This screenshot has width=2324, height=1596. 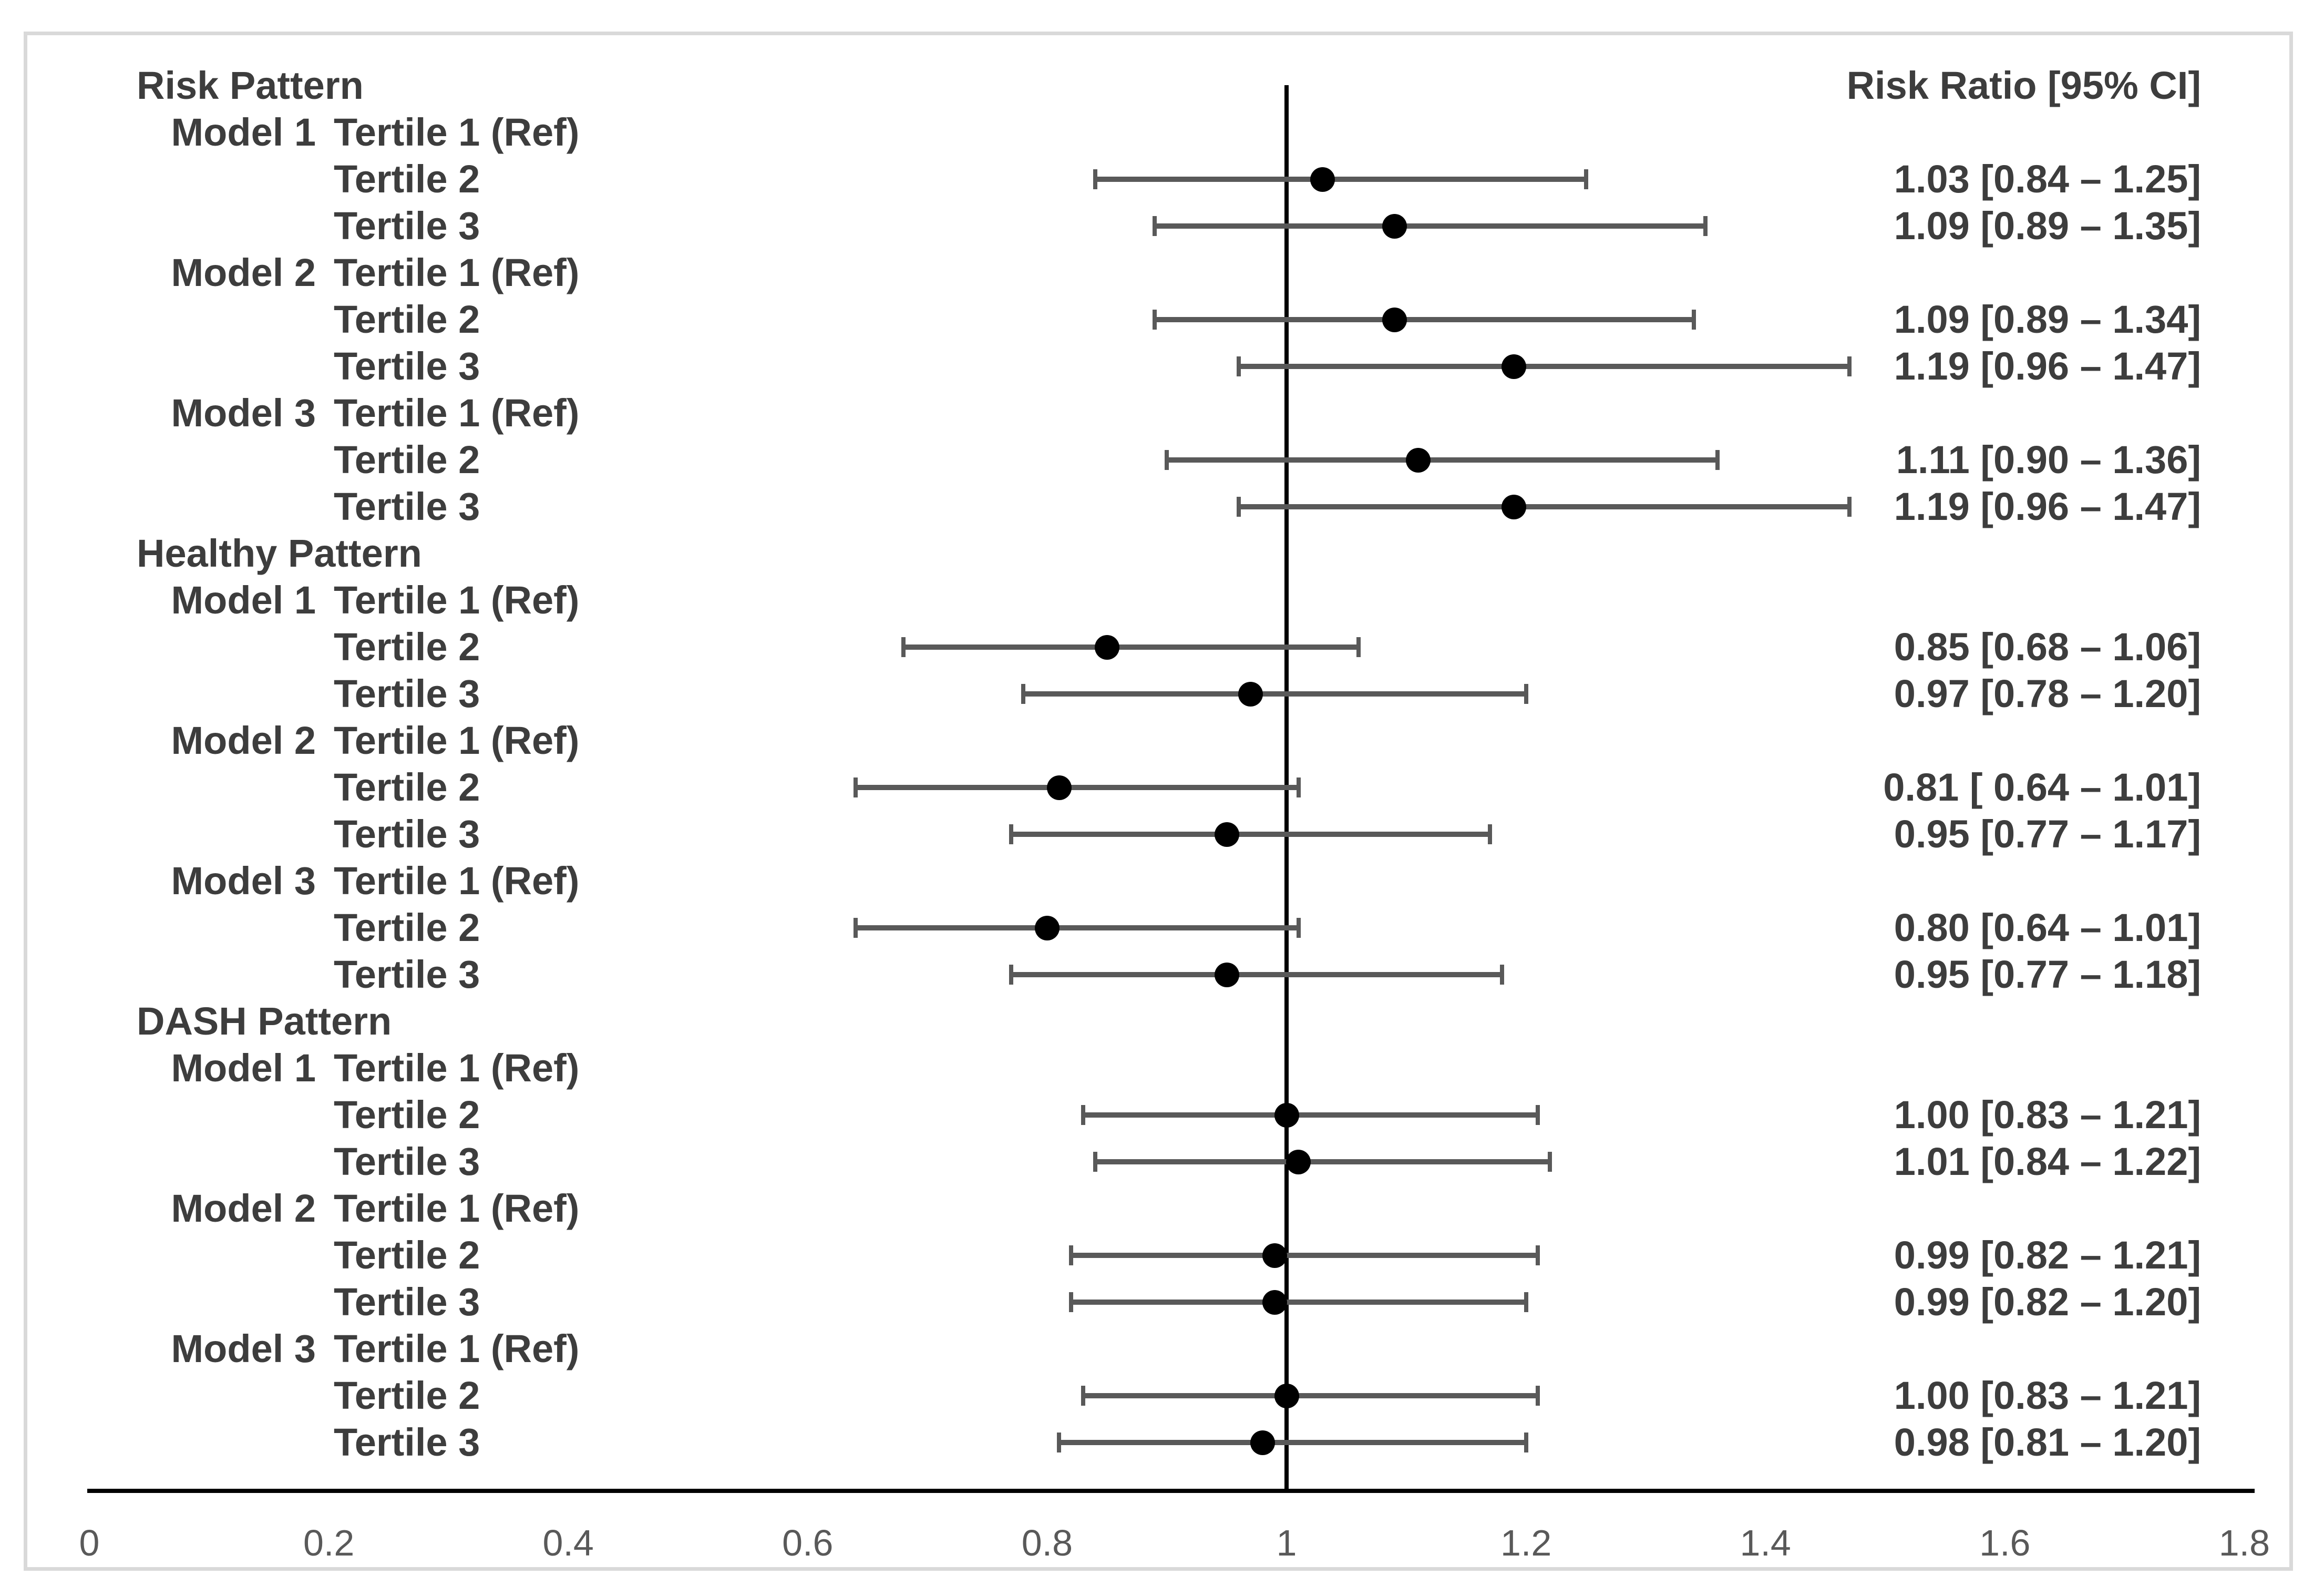 What do you see at coordinates (2048, 834) in the screenshot?
I see `risk-ratio-value: 0.95 [0.77 – 1.17]` at bounding box center [2048, 834].